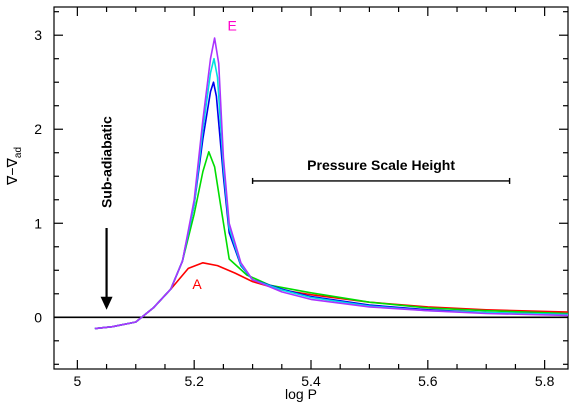  Describe the element at coordinates (231, 26) in the screenshot. I see `series-label-top: E` at that location.